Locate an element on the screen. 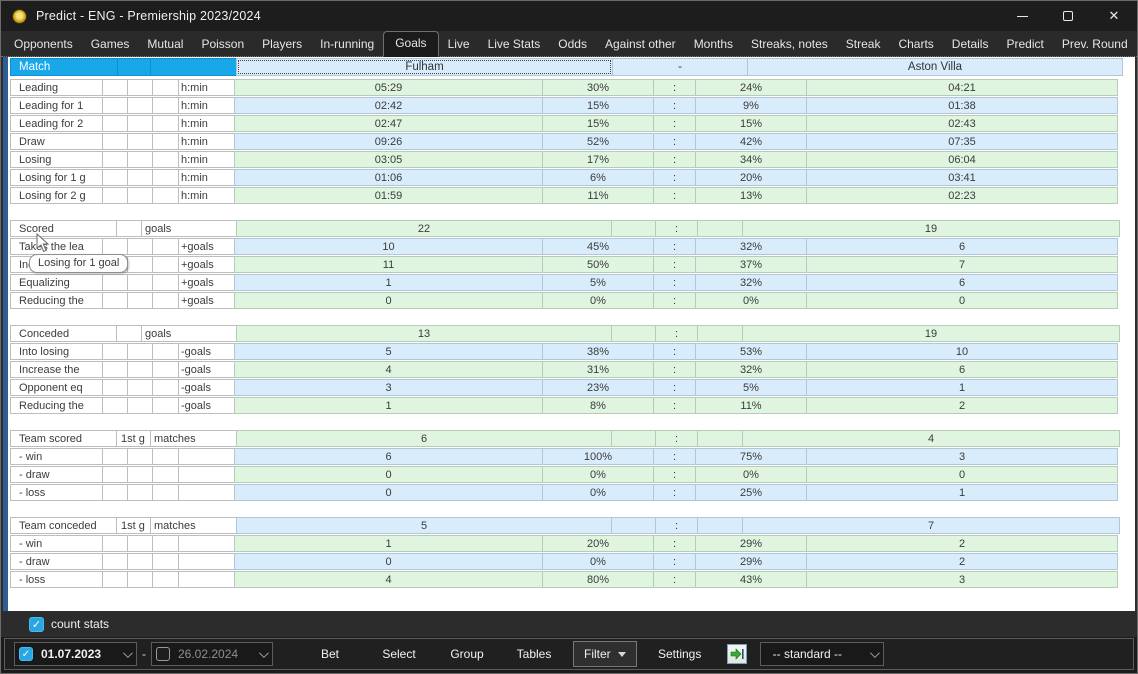 This screenshot has height=674, width=1138. cell-label: Reducing the is located at coordinates (56, 300).